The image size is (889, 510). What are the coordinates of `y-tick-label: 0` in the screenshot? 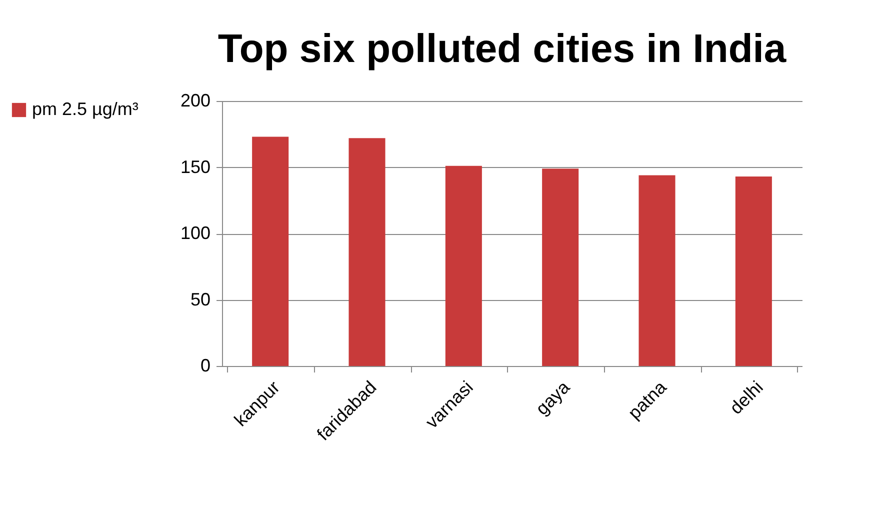 It's located at (205, 366).